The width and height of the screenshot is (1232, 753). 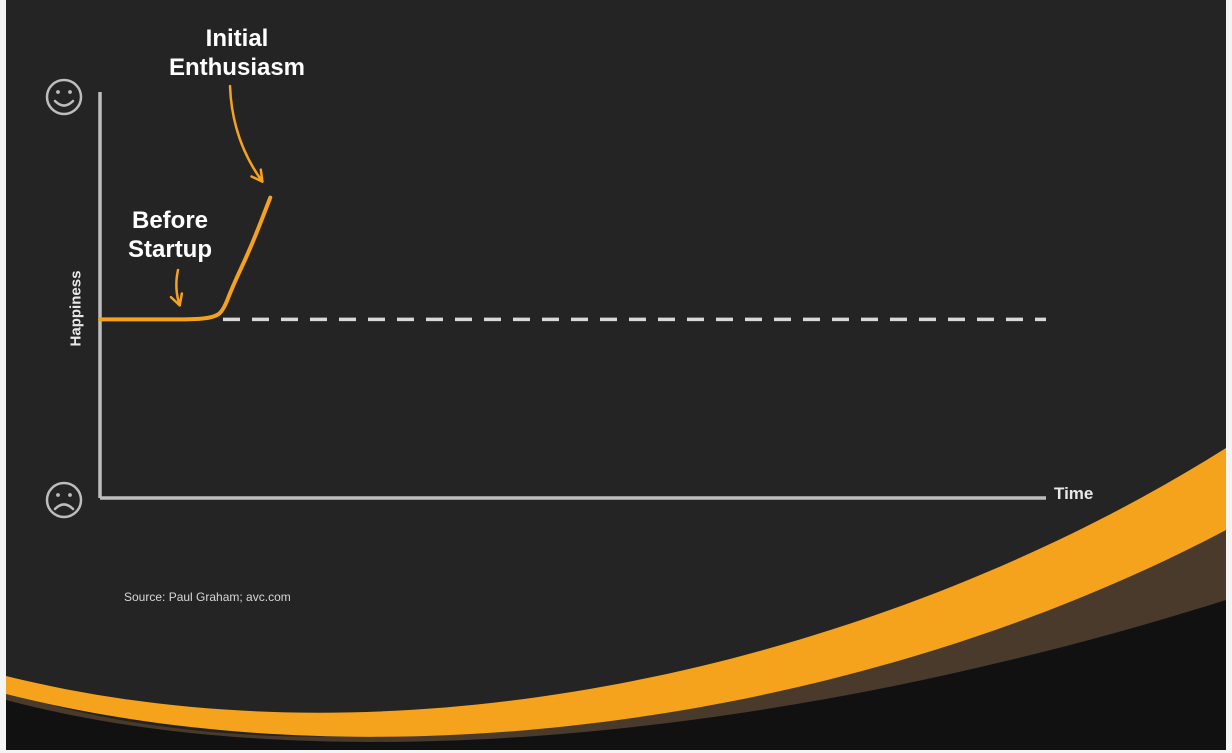 I want to click on smiley-face-icon, so click(x=64, y=97).